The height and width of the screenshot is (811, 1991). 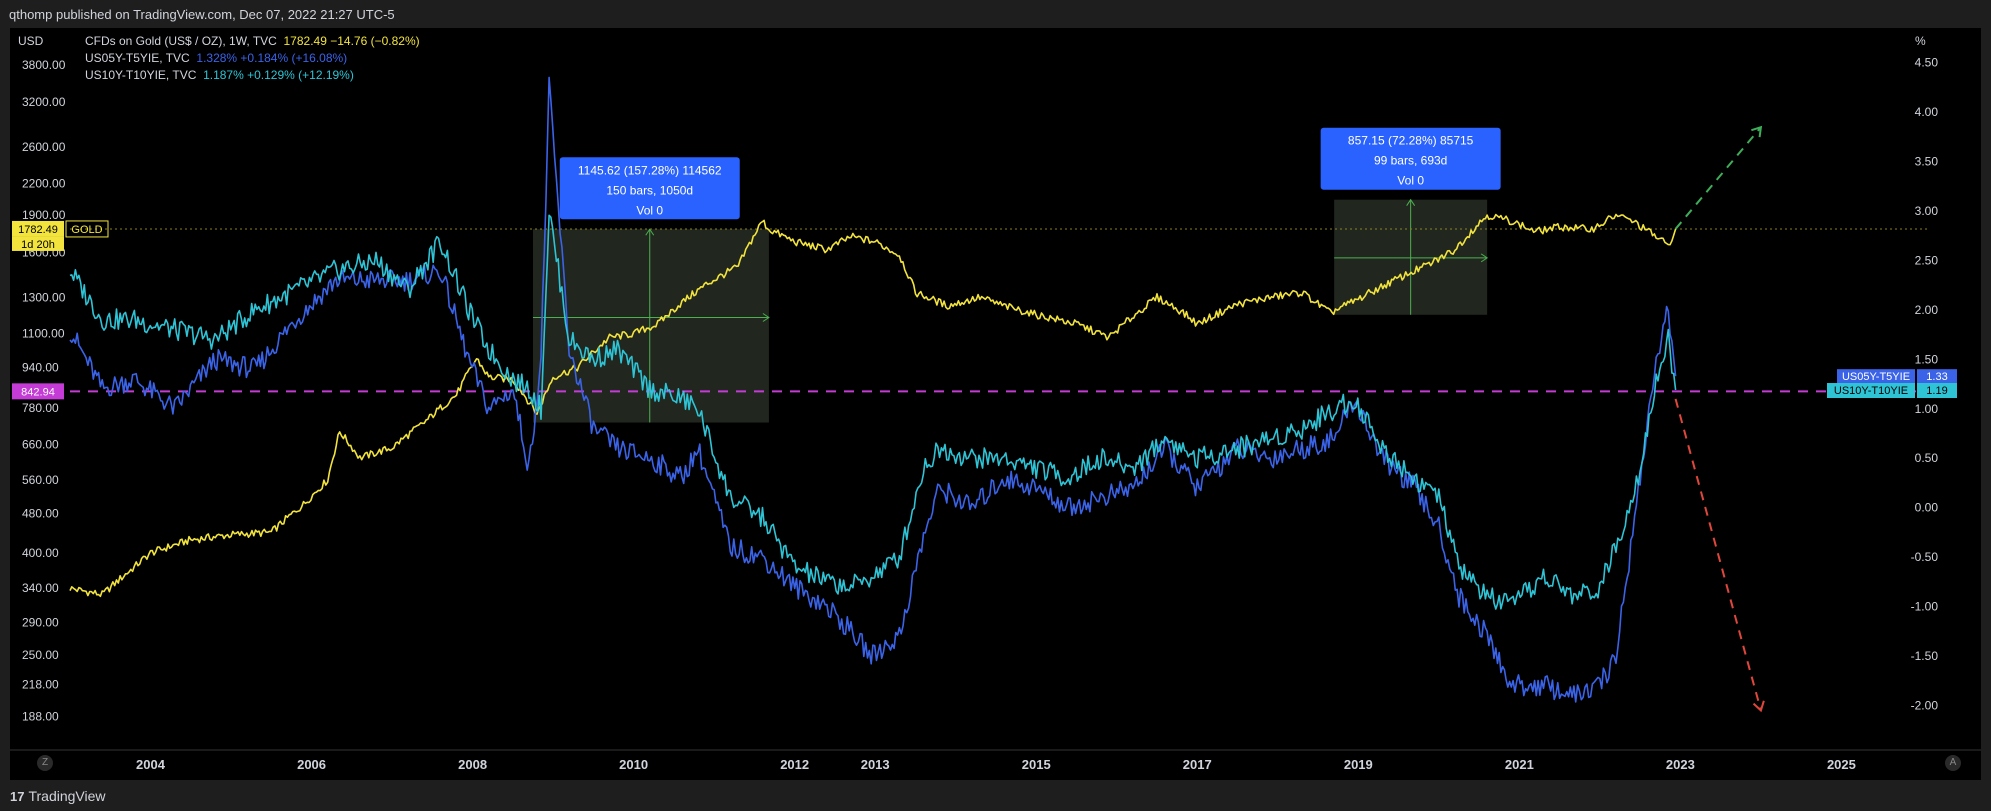 I want to click on left-axis-tick-label: 2600.00, so click(x=44, y=147).